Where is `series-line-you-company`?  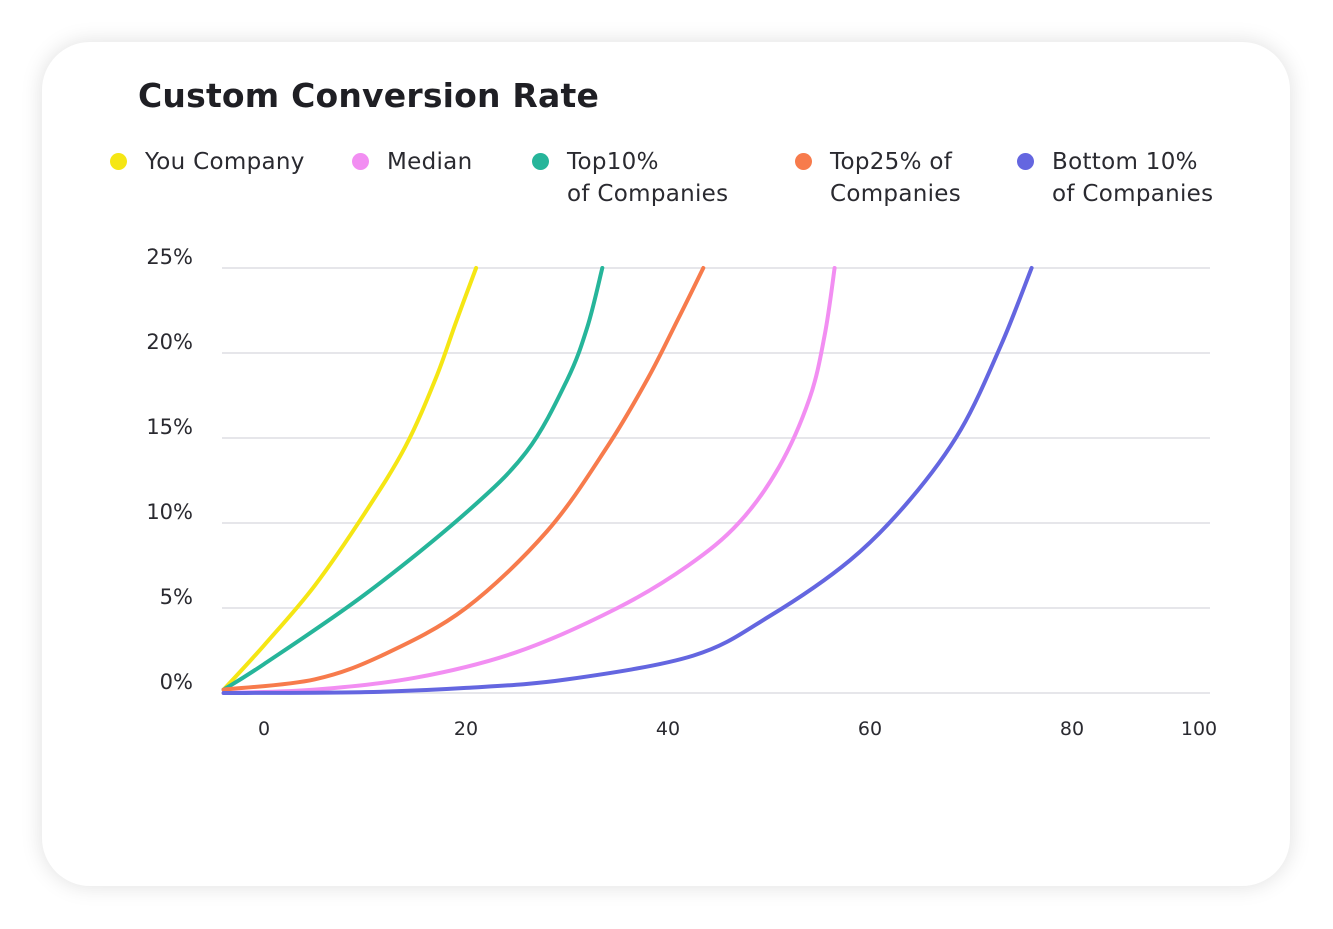 series-line-you-company is located at coordinates (350, 479).